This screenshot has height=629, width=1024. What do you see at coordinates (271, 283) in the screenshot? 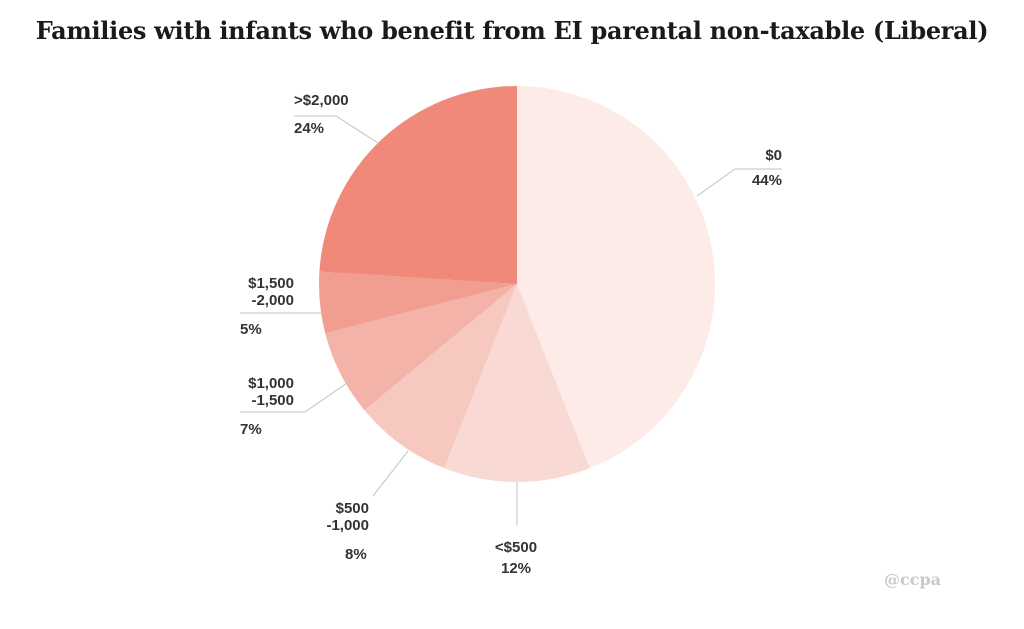
I see `slice-label-4-line-0: $1,500` at bounding box center [271, 283].